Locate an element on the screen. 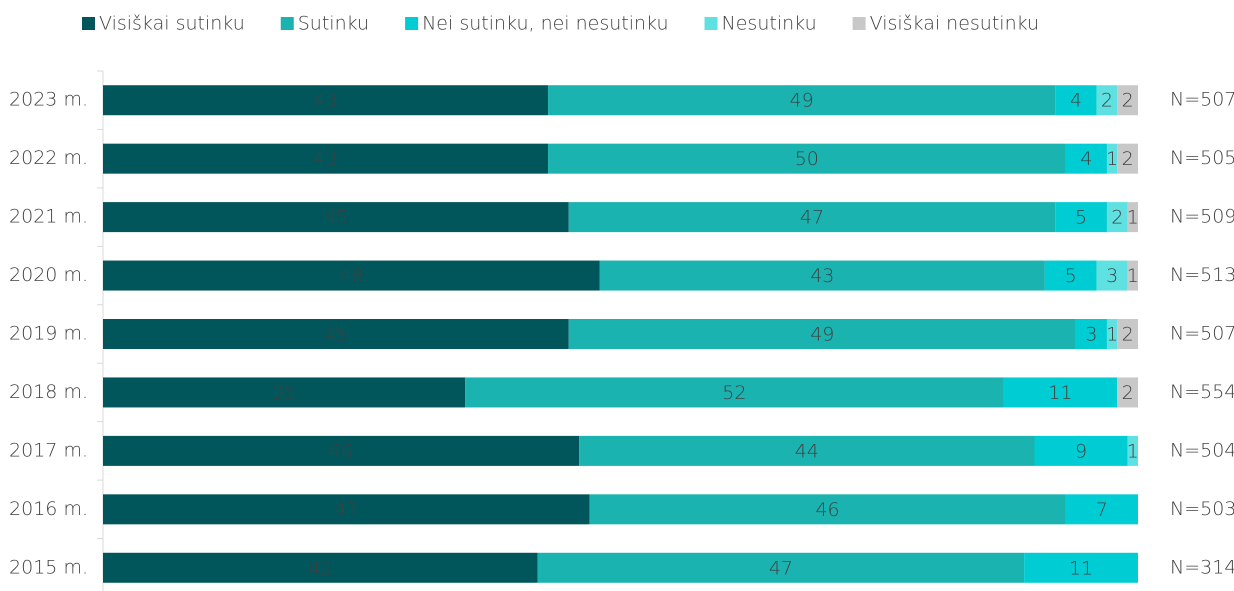 The width and height of the screenshot is (1234, 591). legend-label: Sutinku is located at coordinates (333, 24).